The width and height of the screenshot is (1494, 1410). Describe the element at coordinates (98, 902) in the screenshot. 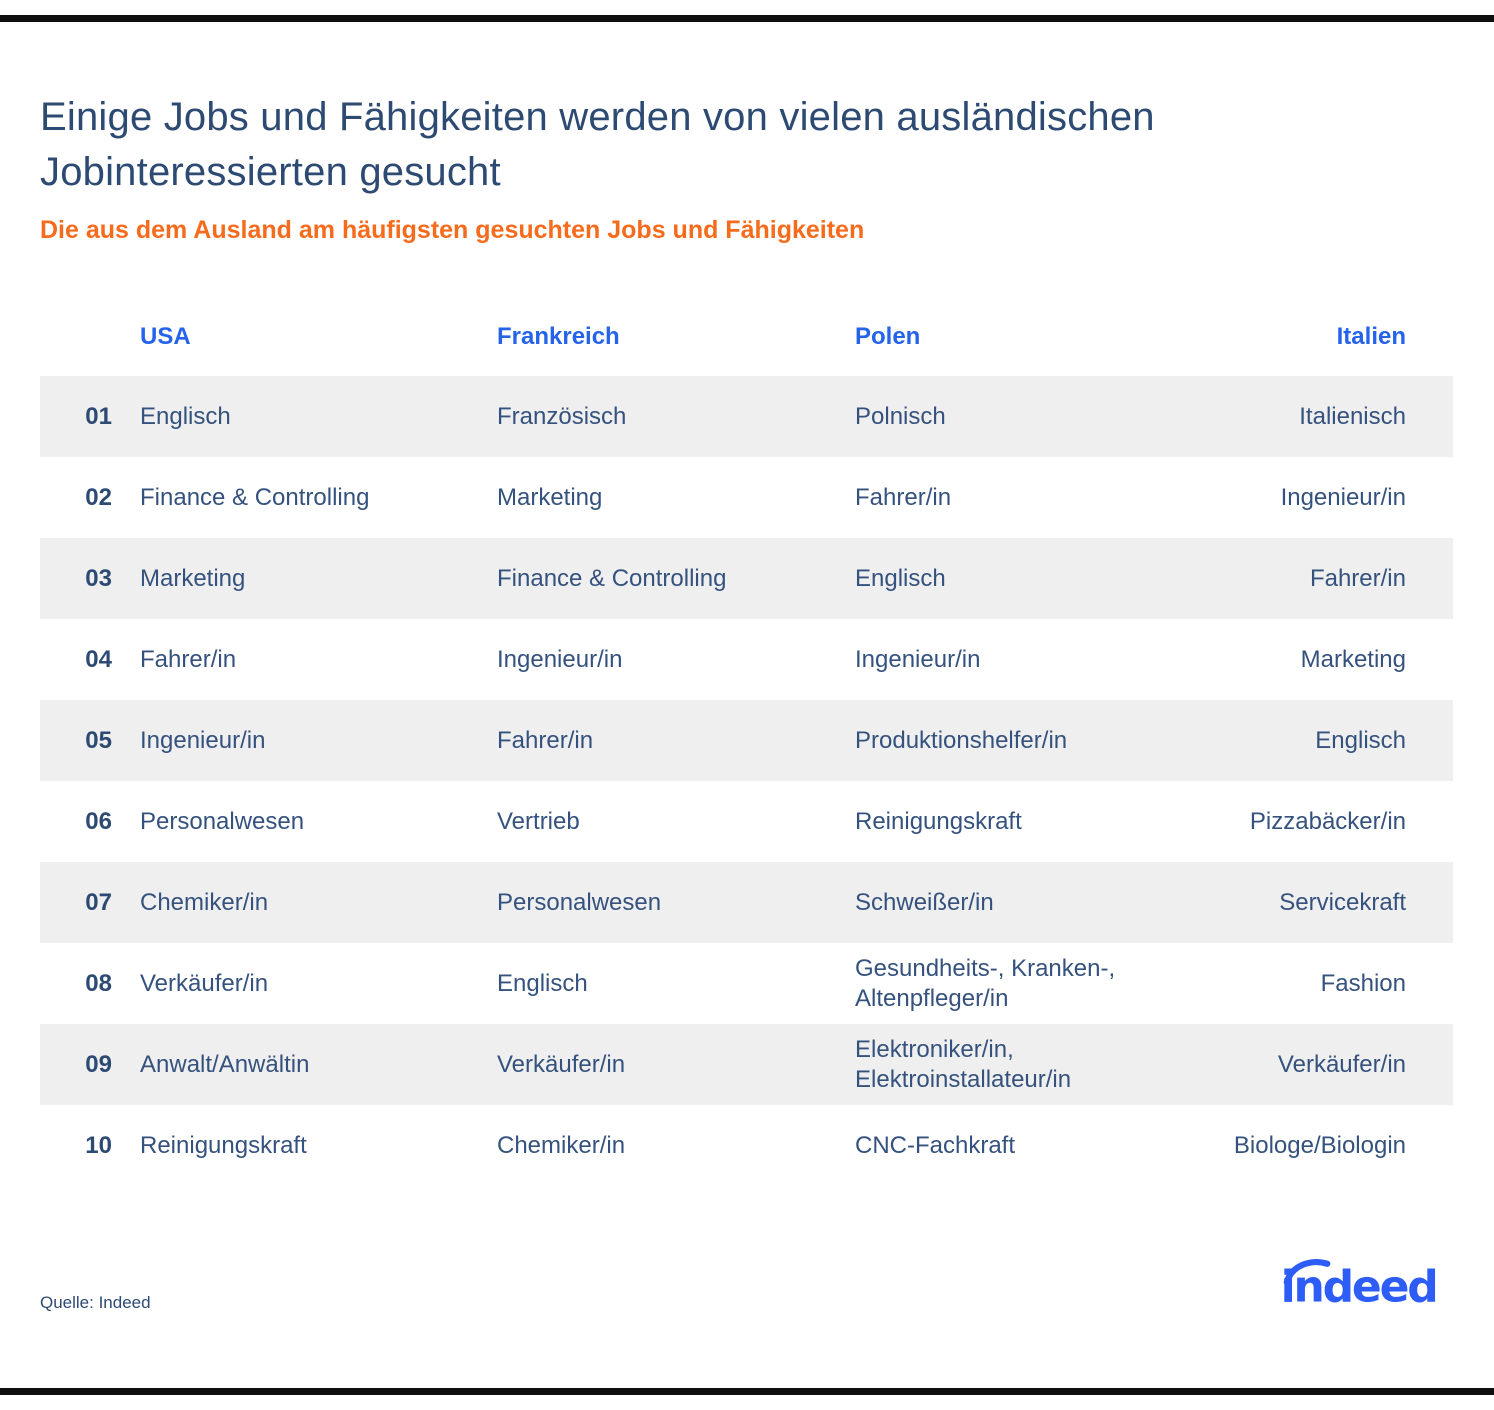

I see `rank-cell: 07` at that location.